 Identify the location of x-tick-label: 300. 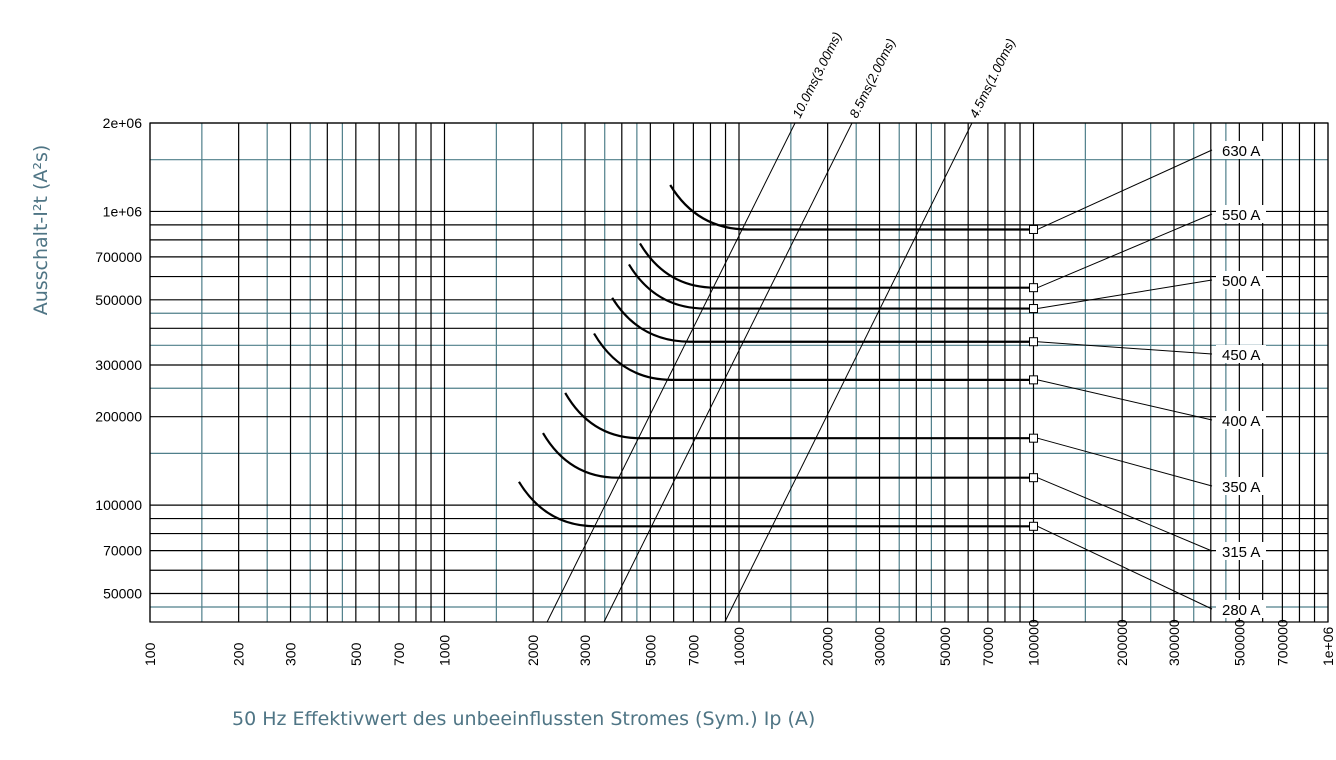
(291, 654).